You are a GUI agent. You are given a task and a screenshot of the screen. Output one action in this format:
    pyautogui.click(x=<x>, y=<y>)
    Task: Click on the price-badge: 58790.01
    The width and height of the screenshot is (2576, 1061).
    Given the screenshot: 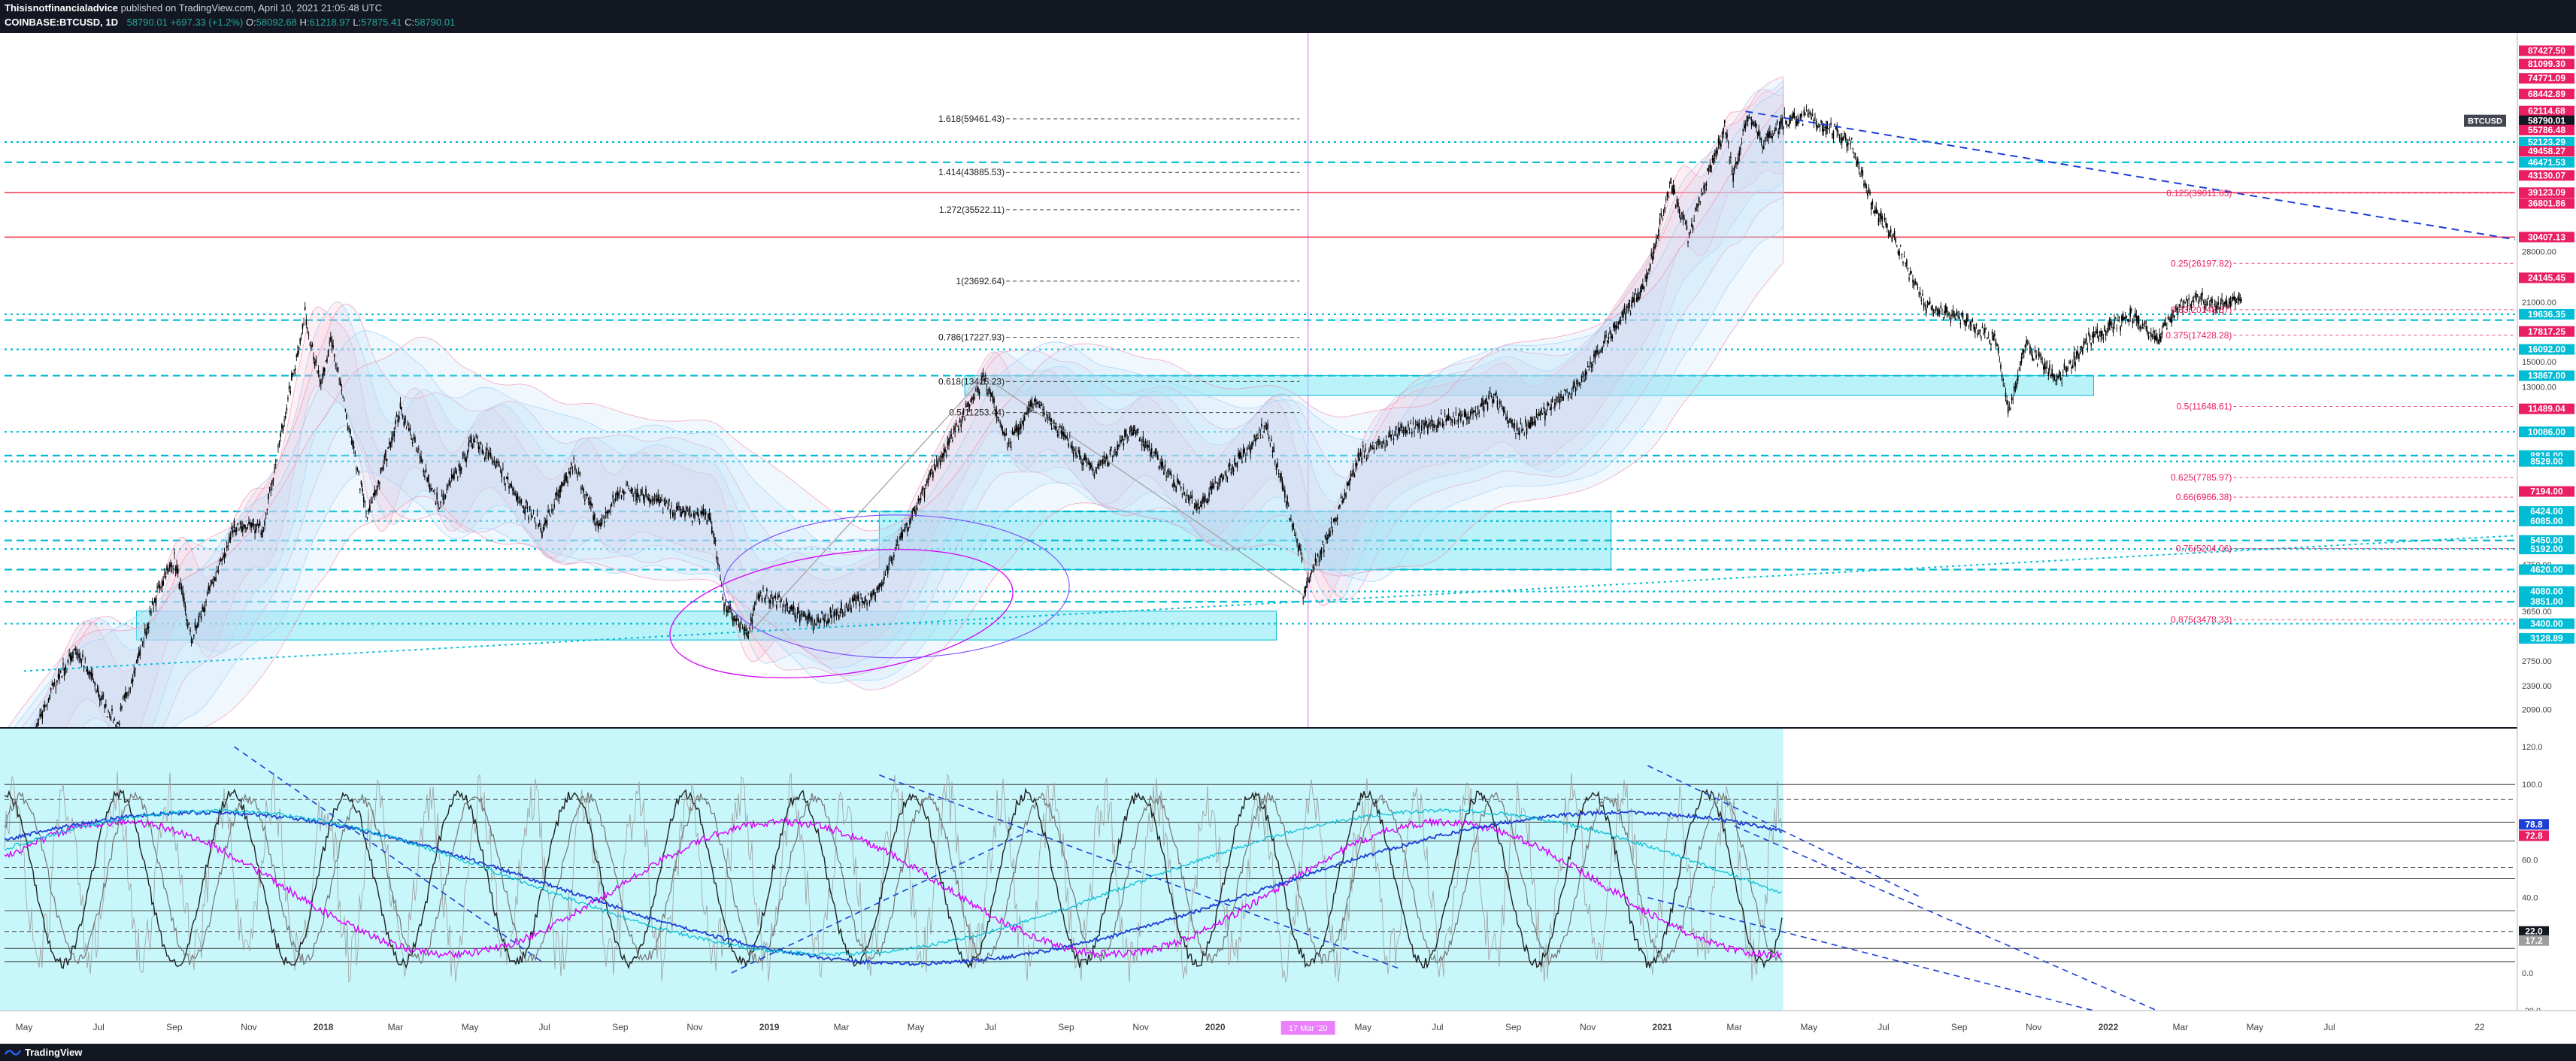 What is the action you would take?
    pyautogui.click(x=2546, y=120)
    